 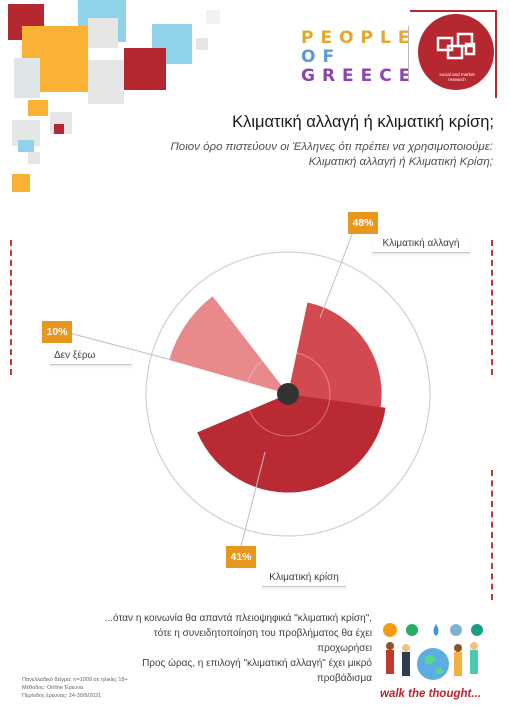 I want to click on side-dash-right, so click(x=492, y=307).